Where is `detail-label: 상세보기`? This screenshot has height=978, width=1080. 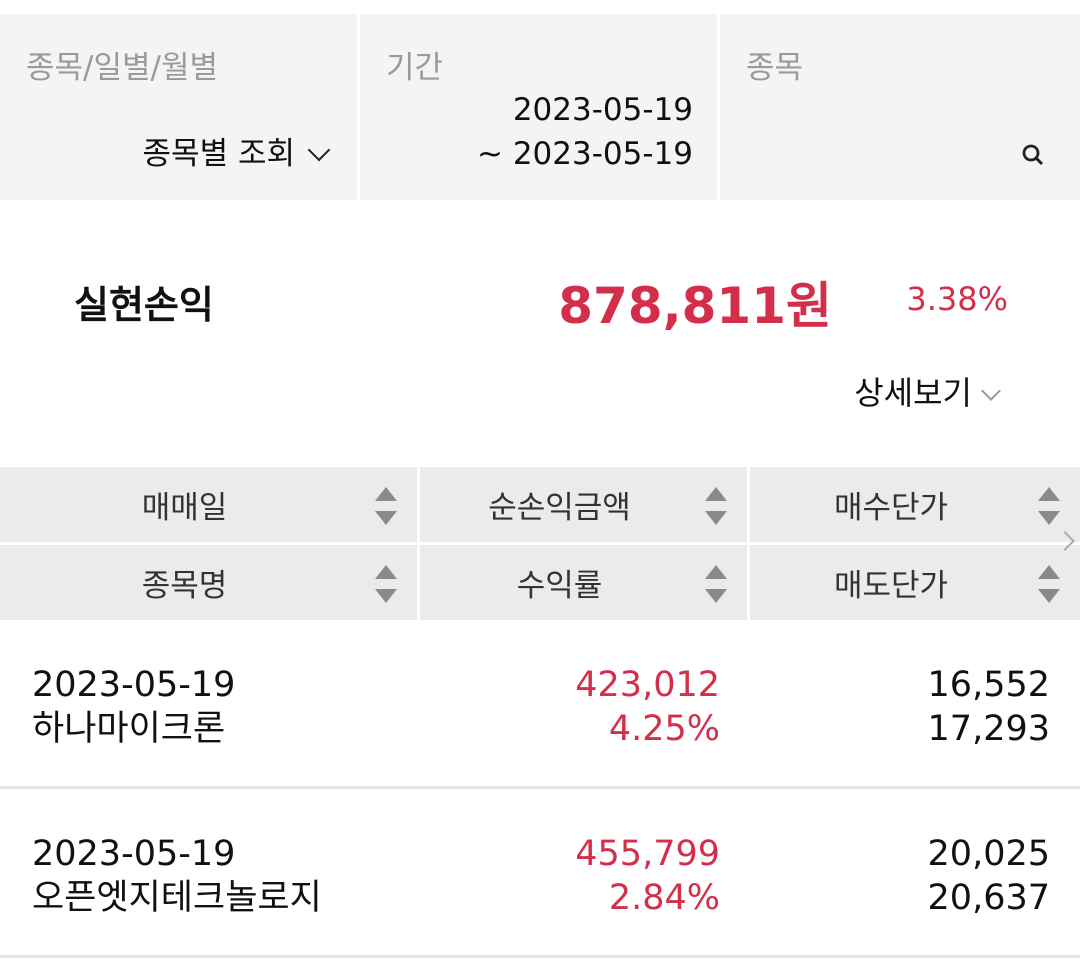 detail-label: 상세보기 is located at coordinates (913, 393).